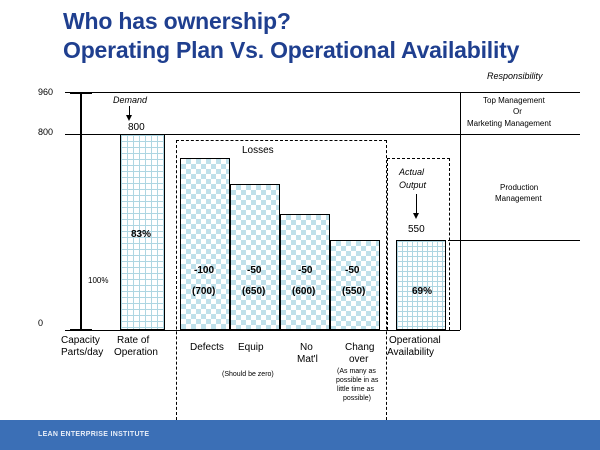  I want to click on operational-availability-bar, so click(421, 285).